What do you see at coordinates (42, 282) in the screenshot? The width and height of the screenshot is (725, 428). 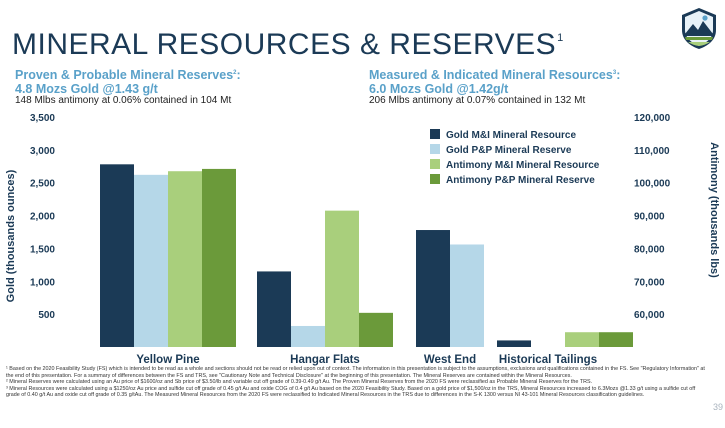 I see `y-tick-label: 1,000` at bounding box center [42, 282].